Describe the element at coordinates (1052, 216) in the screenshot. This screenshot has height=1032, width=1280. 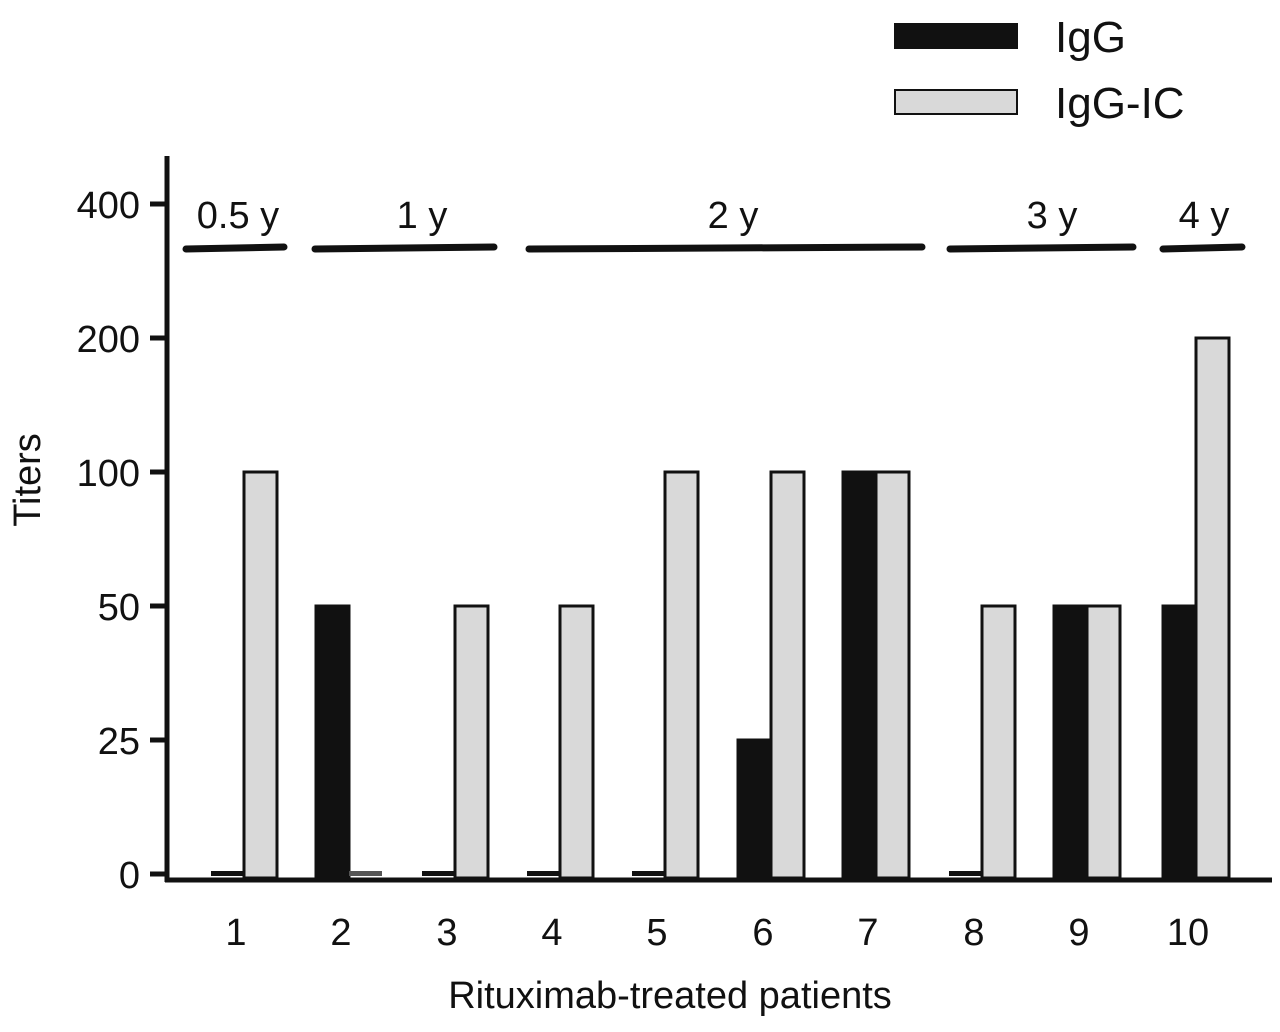
I see `group-label-4: 3 y` at that location.